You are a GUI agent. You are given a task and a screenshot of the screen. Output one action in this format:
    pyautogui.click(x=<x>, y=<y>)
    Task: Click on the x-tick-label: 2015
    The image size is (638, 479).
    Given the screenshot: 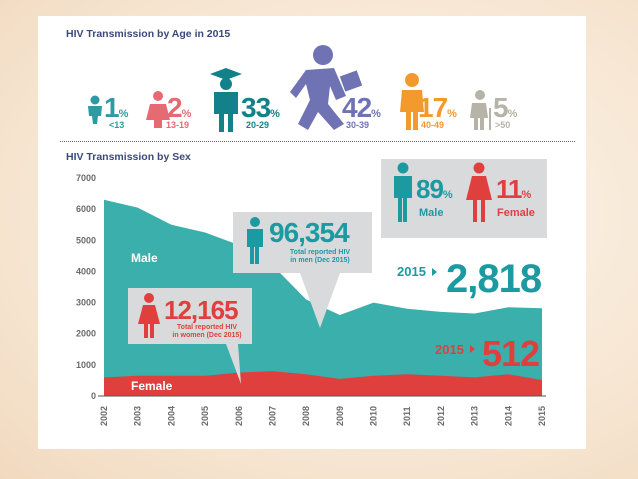 What is the action you would take?
    pyautogui.click(x=542, y=416)
    